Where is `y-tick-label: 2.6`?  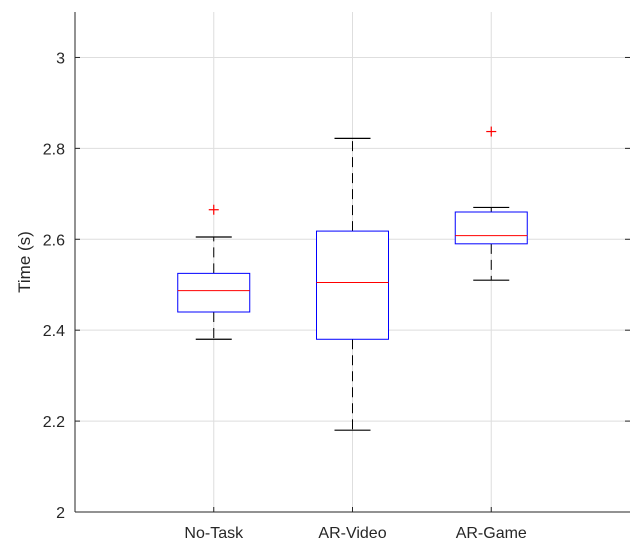 y-tick-label: 2.6 is located at coordinates (54, 240).